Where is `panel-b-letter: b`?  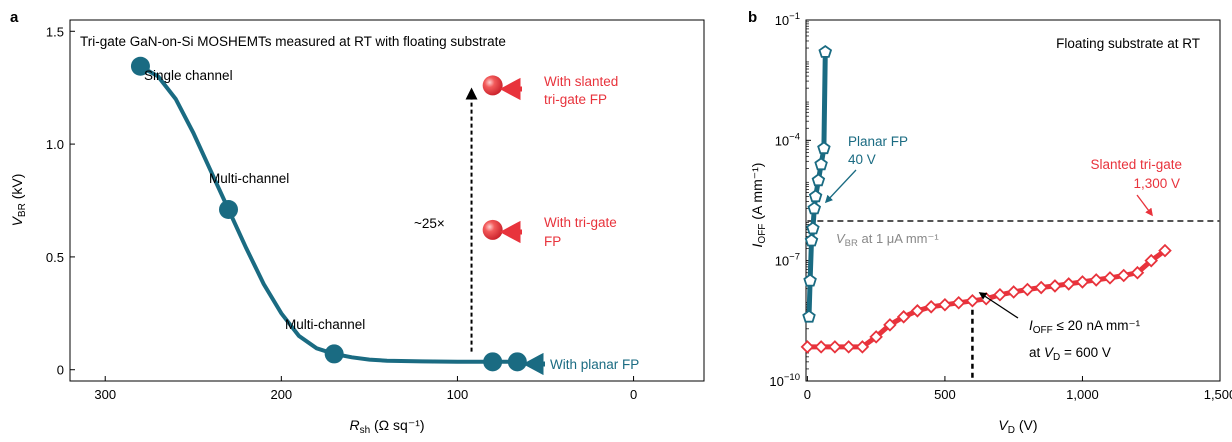 panel-b-letter: b is located at coordinates (752, 17).